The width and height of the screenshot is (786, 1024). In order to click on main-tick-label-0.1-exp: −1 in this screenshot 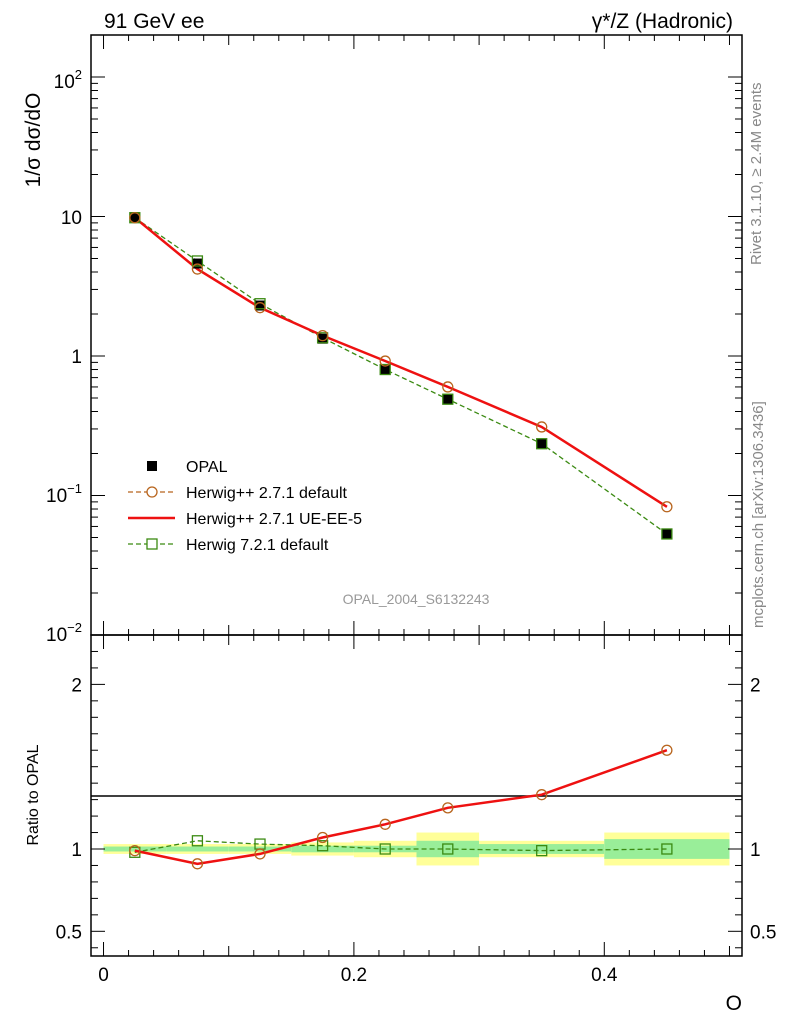, I will do `click(74, 488)`.